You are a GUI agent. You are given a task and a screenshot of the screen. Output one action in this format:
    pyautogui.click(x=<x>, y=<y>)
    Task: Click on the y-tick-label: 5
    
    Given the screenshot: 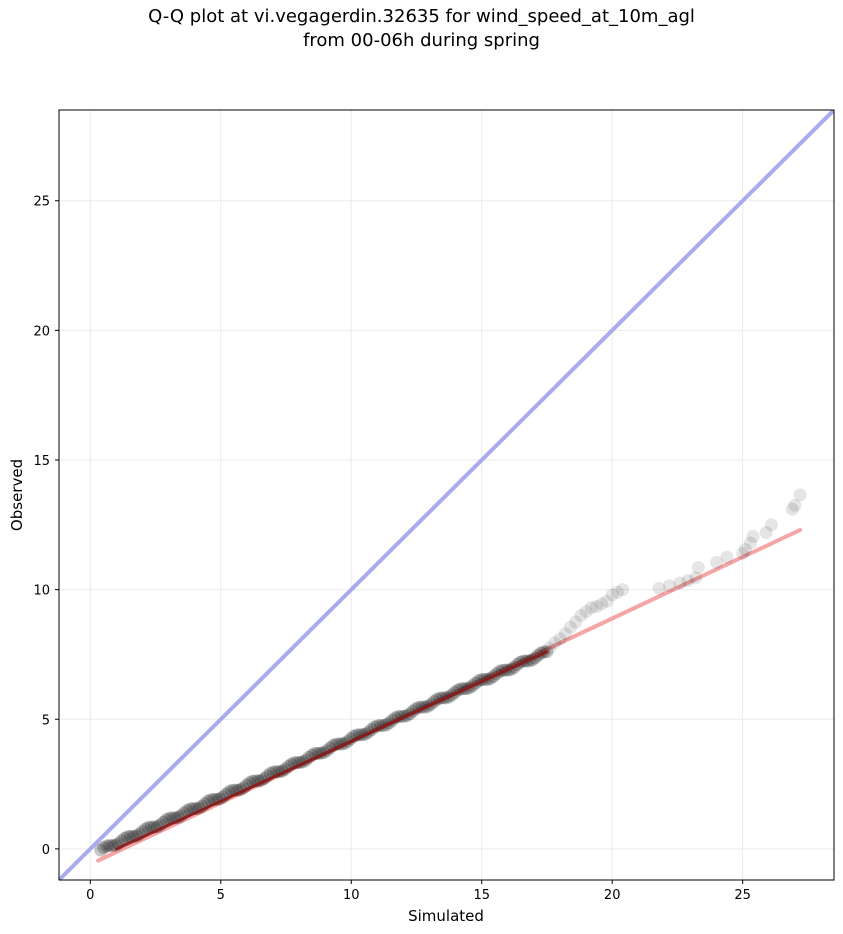 What is the action you would take?
    pyautogui.click(x=46, y=720)
    